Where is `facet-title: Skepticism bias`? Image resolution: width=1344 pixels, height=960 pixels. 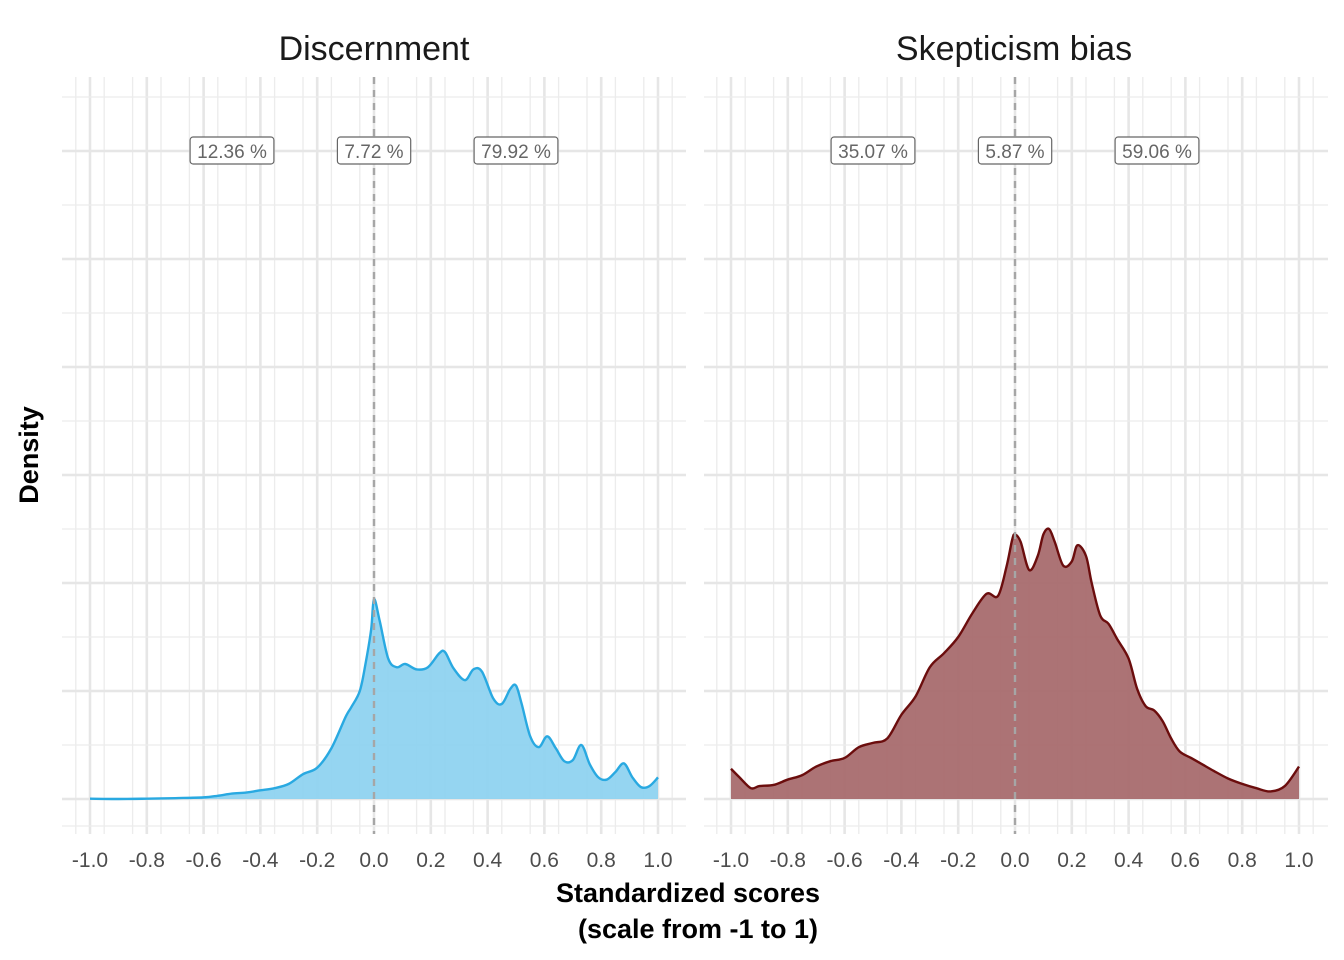 facet-title: Skepticism bias is located at coordinates (1014, 49).